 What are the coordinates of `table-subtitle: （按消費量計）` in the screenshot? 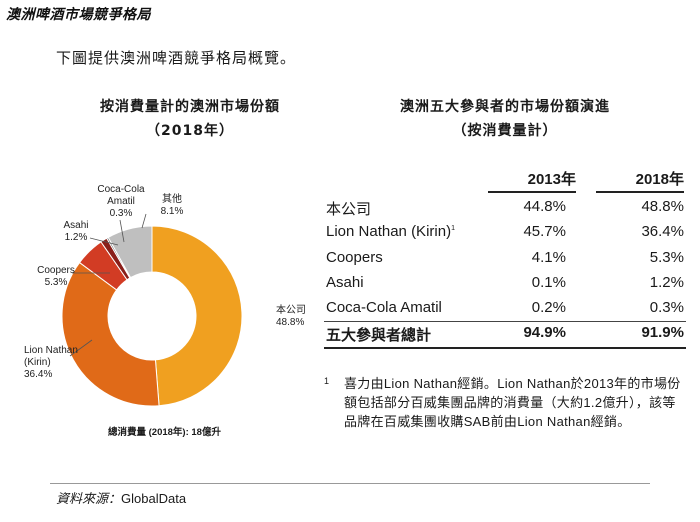 It's located at (505, 131).